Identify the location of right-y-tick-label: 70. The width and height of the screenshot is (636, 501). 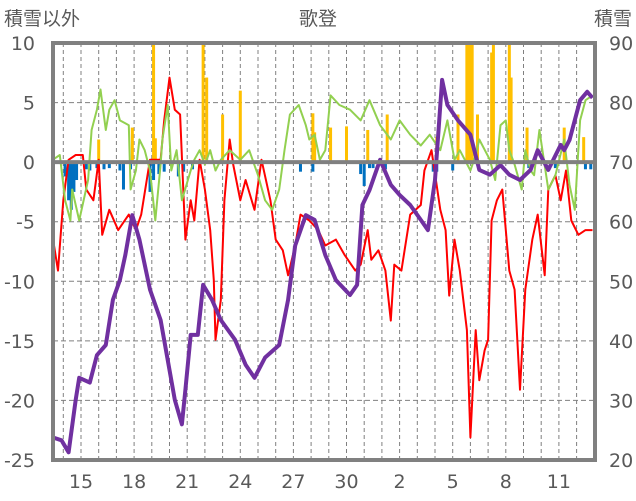
(621, 163).